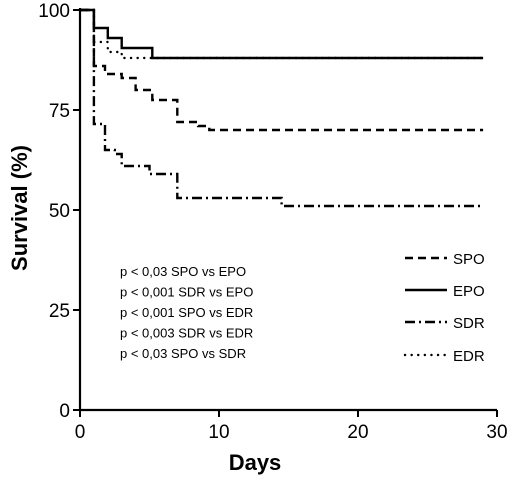 The height and width of the screenshot is (477, 510). Describe the element at coordinates (357, 432) in the screenshot. I see `x-tick-label: 20` at that location.